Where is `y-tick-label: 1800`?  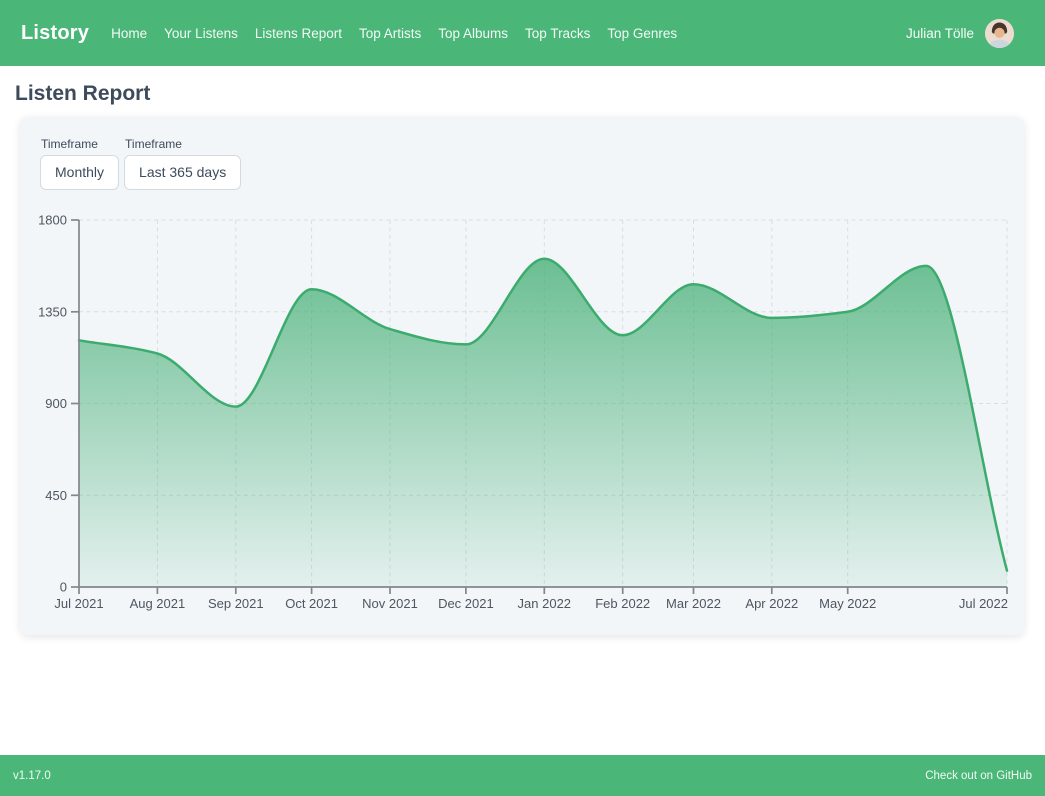
y-tick-label: 1800 is located at coordinates (52, 220).